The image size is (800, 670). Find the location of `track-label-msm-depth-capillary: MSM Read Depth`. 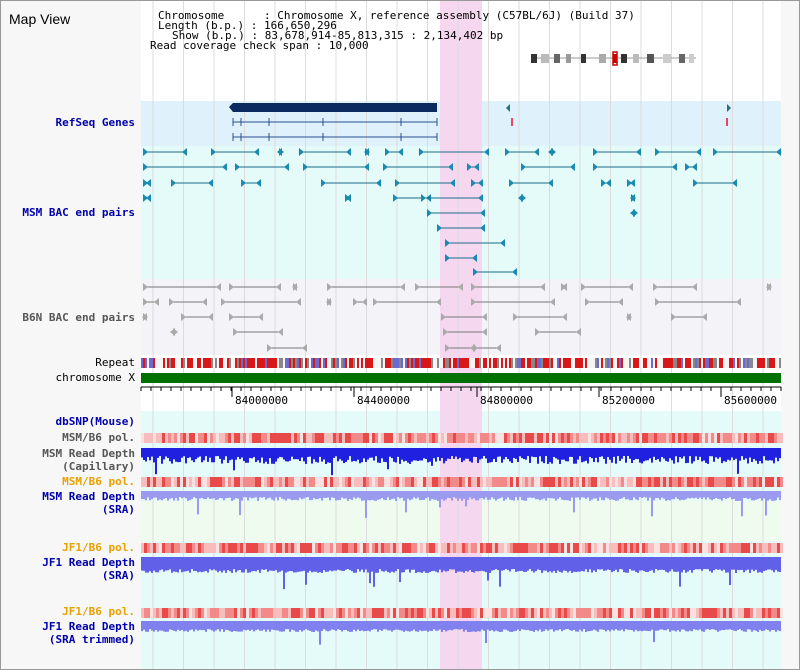

track-label-msm-depth-capillary: MSM Read Depth is located at coordinates (88, 453).